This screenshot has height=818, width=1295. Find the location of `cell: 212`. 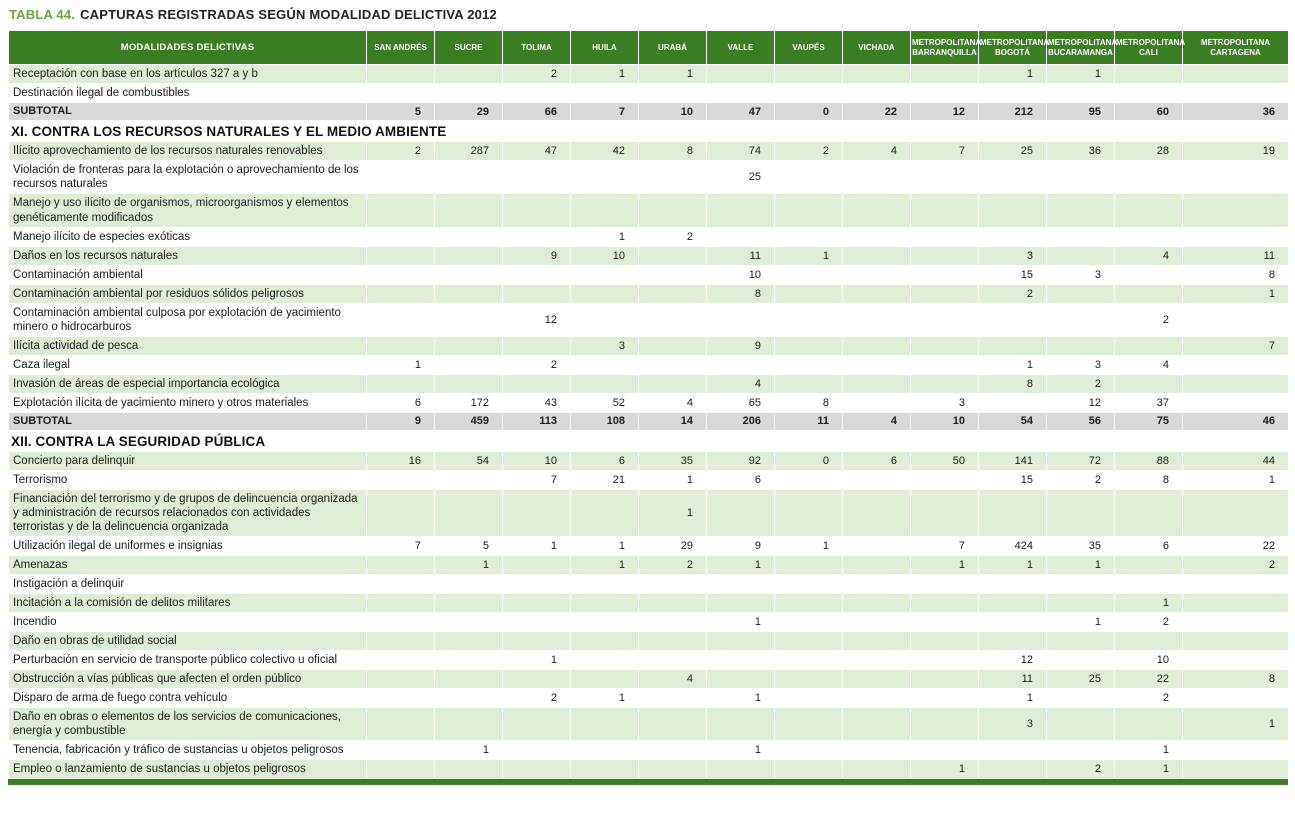

cell: 212 is located at coordinates (1012, 112).